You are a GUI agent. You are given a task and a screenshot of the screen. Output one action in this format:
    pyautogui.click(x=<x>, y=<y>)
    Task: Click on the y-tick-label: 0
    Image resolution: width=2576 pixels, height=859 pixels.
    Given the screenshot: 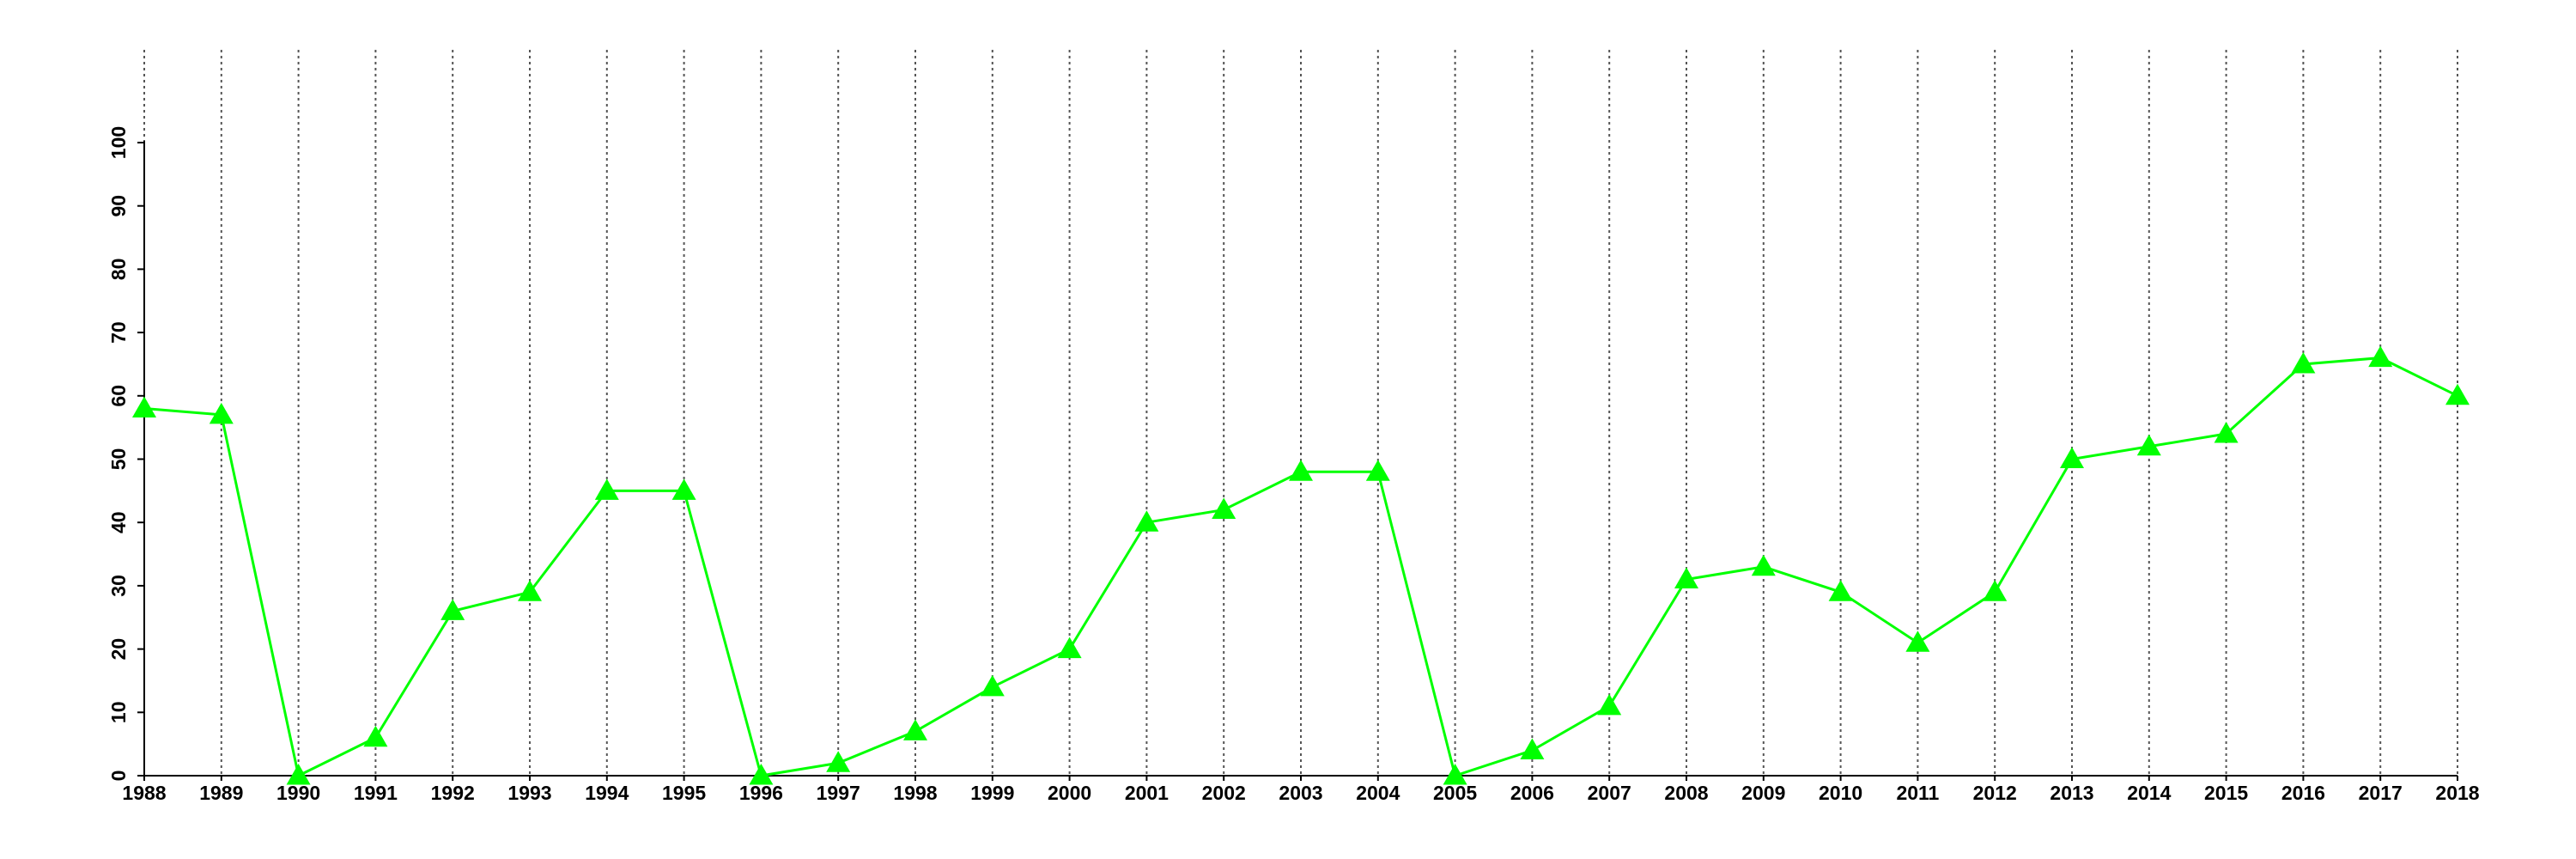 What is the action you would take?
    pyautogui.click(x=118, y=776)
    